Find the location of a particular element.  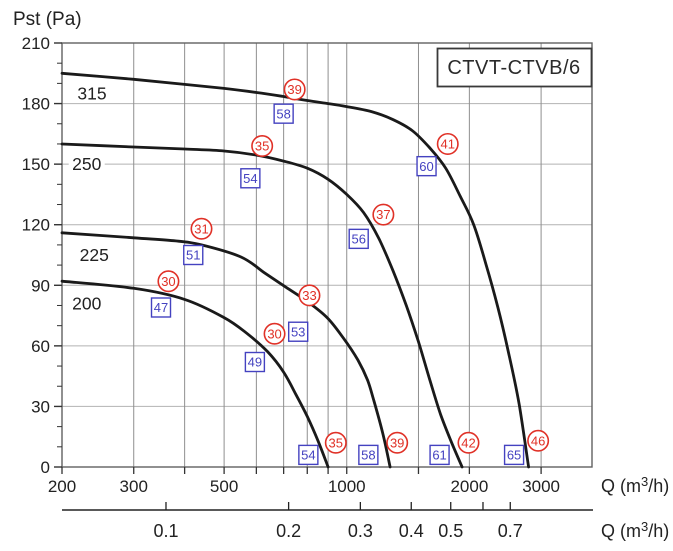

y-tick-label: 90 is located at coordinates (40, 285).